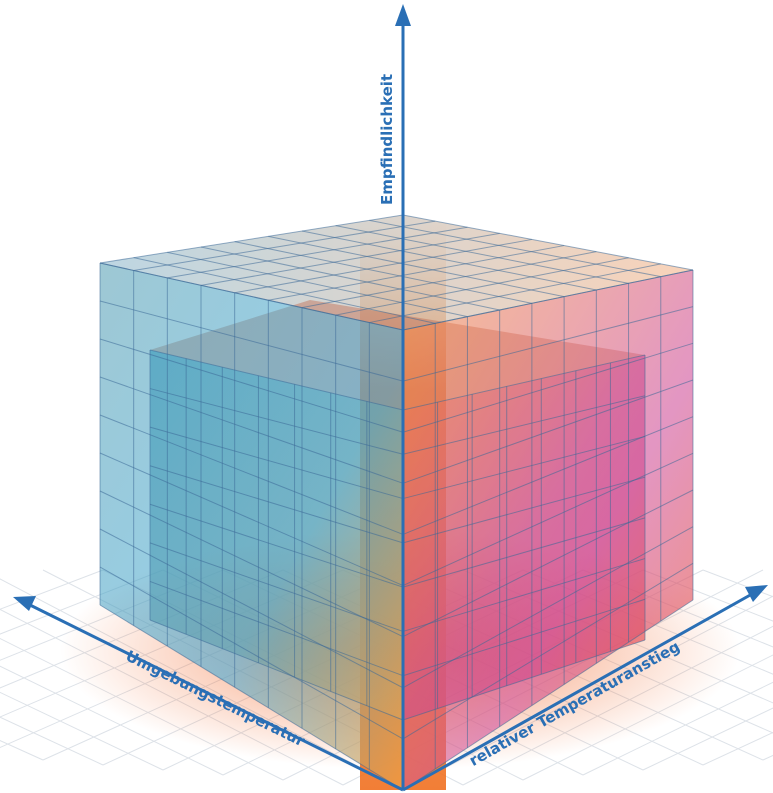 The width and height of the screenshot is (773, 793). I want to click on top-face, so click(396, 272).